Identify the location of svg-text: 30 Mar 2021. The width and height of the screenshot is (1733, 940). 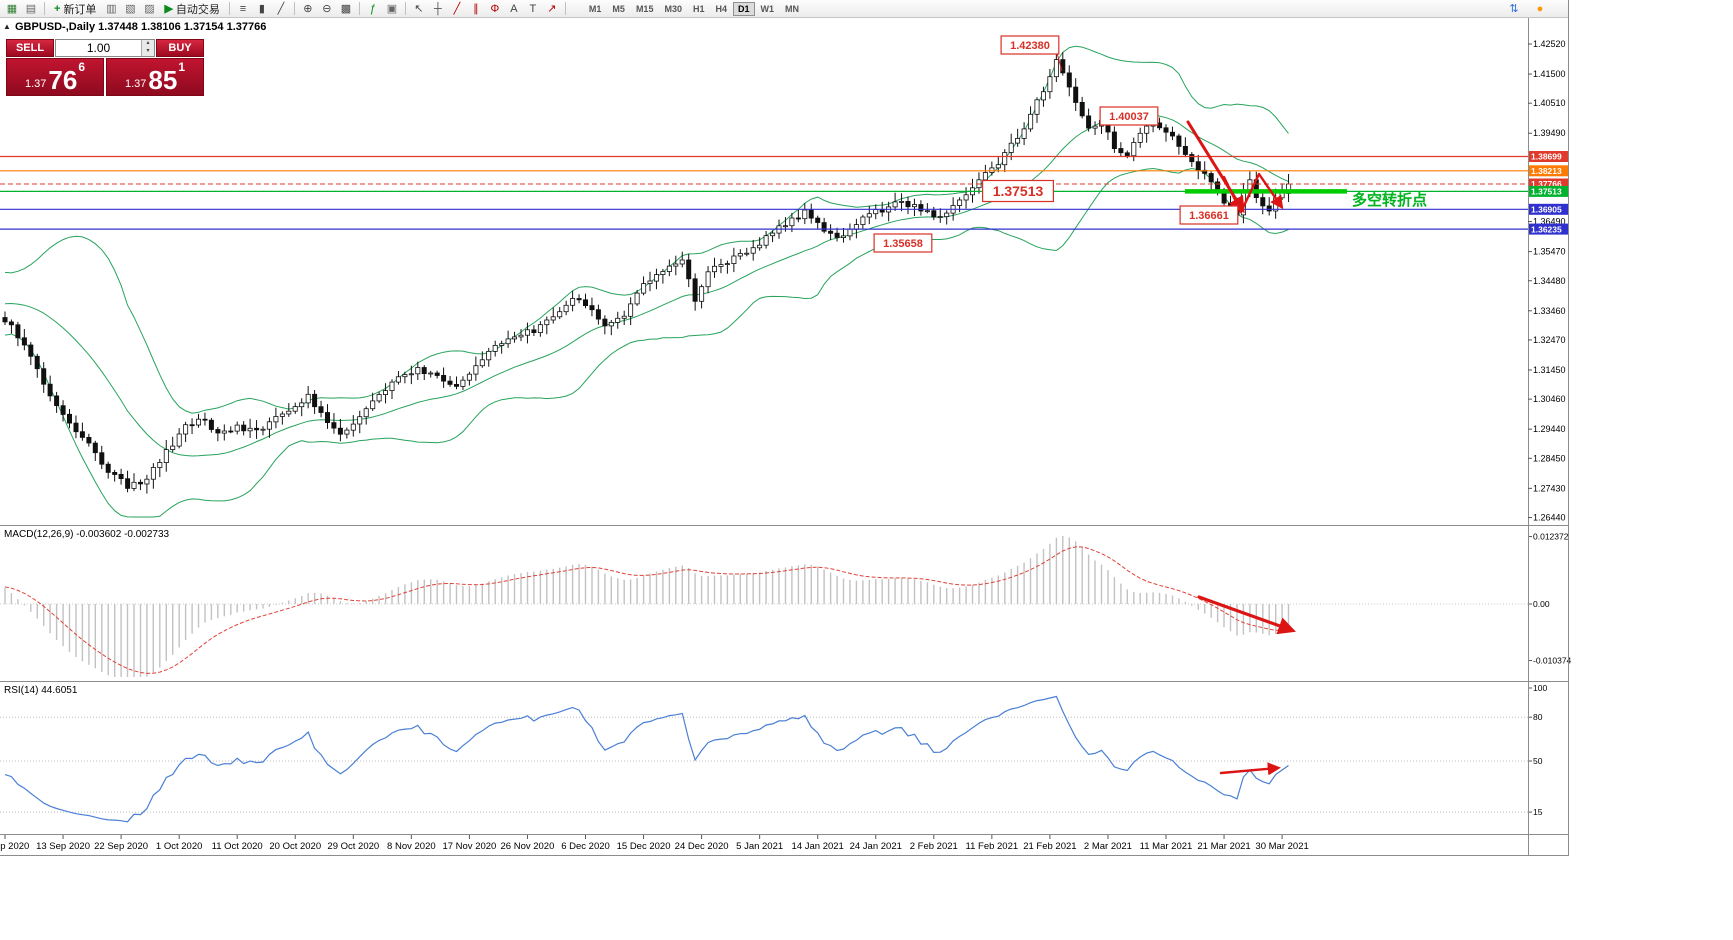
(1281, 846).